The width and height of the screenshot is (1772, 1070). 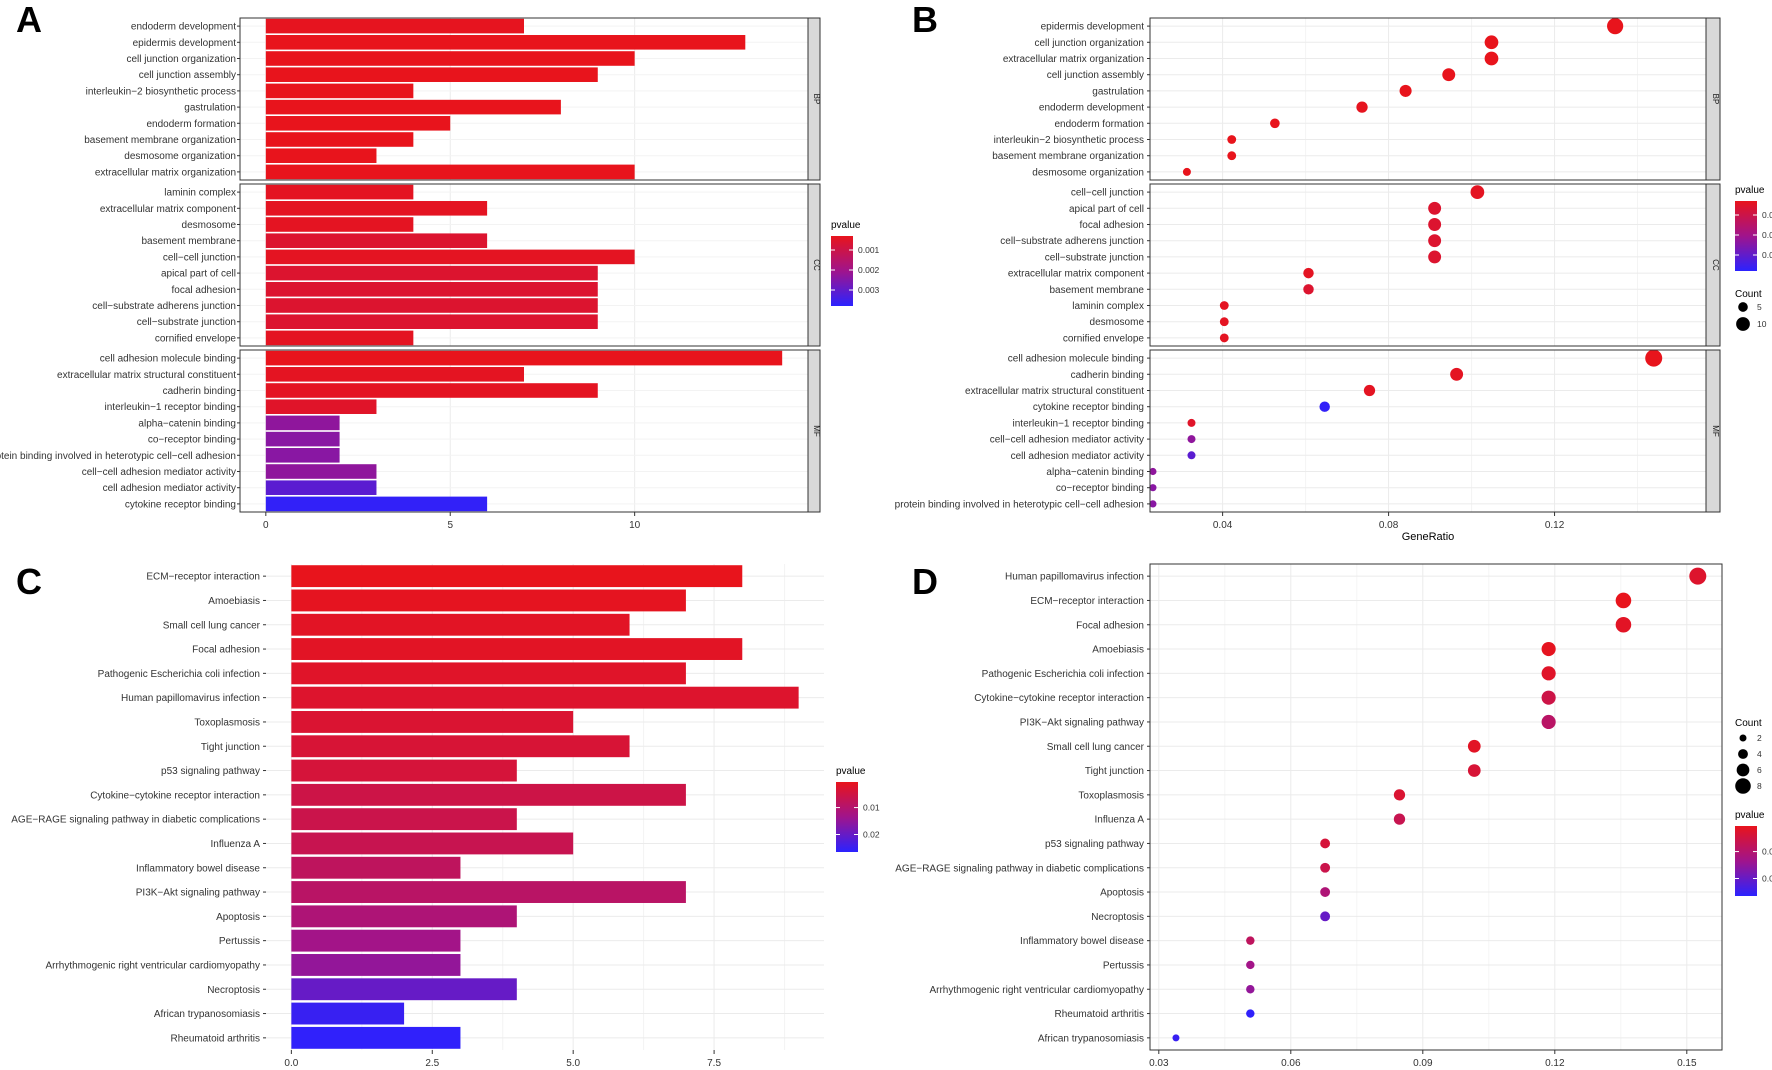 What do you see at coordinates (302, 455) in the screenshot?
I see `bar-protein-binding-involved-in-heterotypic-cell-cell-adhesion` at bounding box center [302, 455].